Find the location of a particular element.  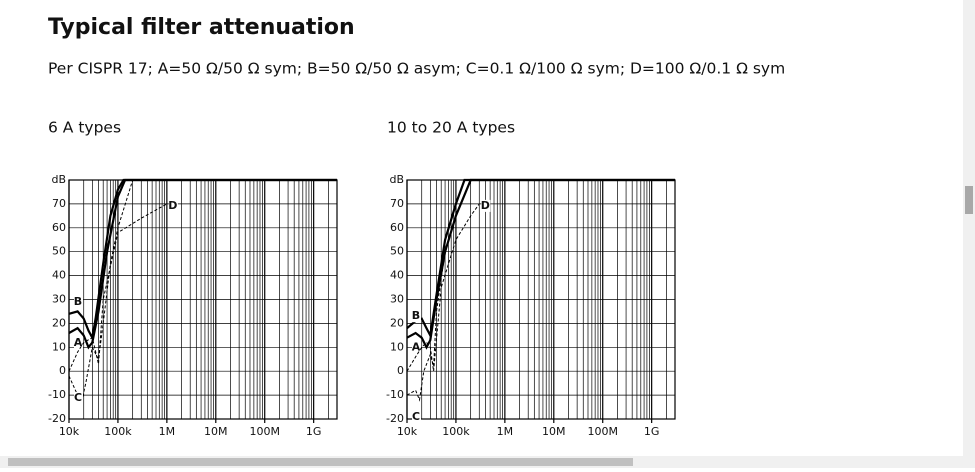

chart-title: 10 to 20 A types is located at coordinates (451, 128).